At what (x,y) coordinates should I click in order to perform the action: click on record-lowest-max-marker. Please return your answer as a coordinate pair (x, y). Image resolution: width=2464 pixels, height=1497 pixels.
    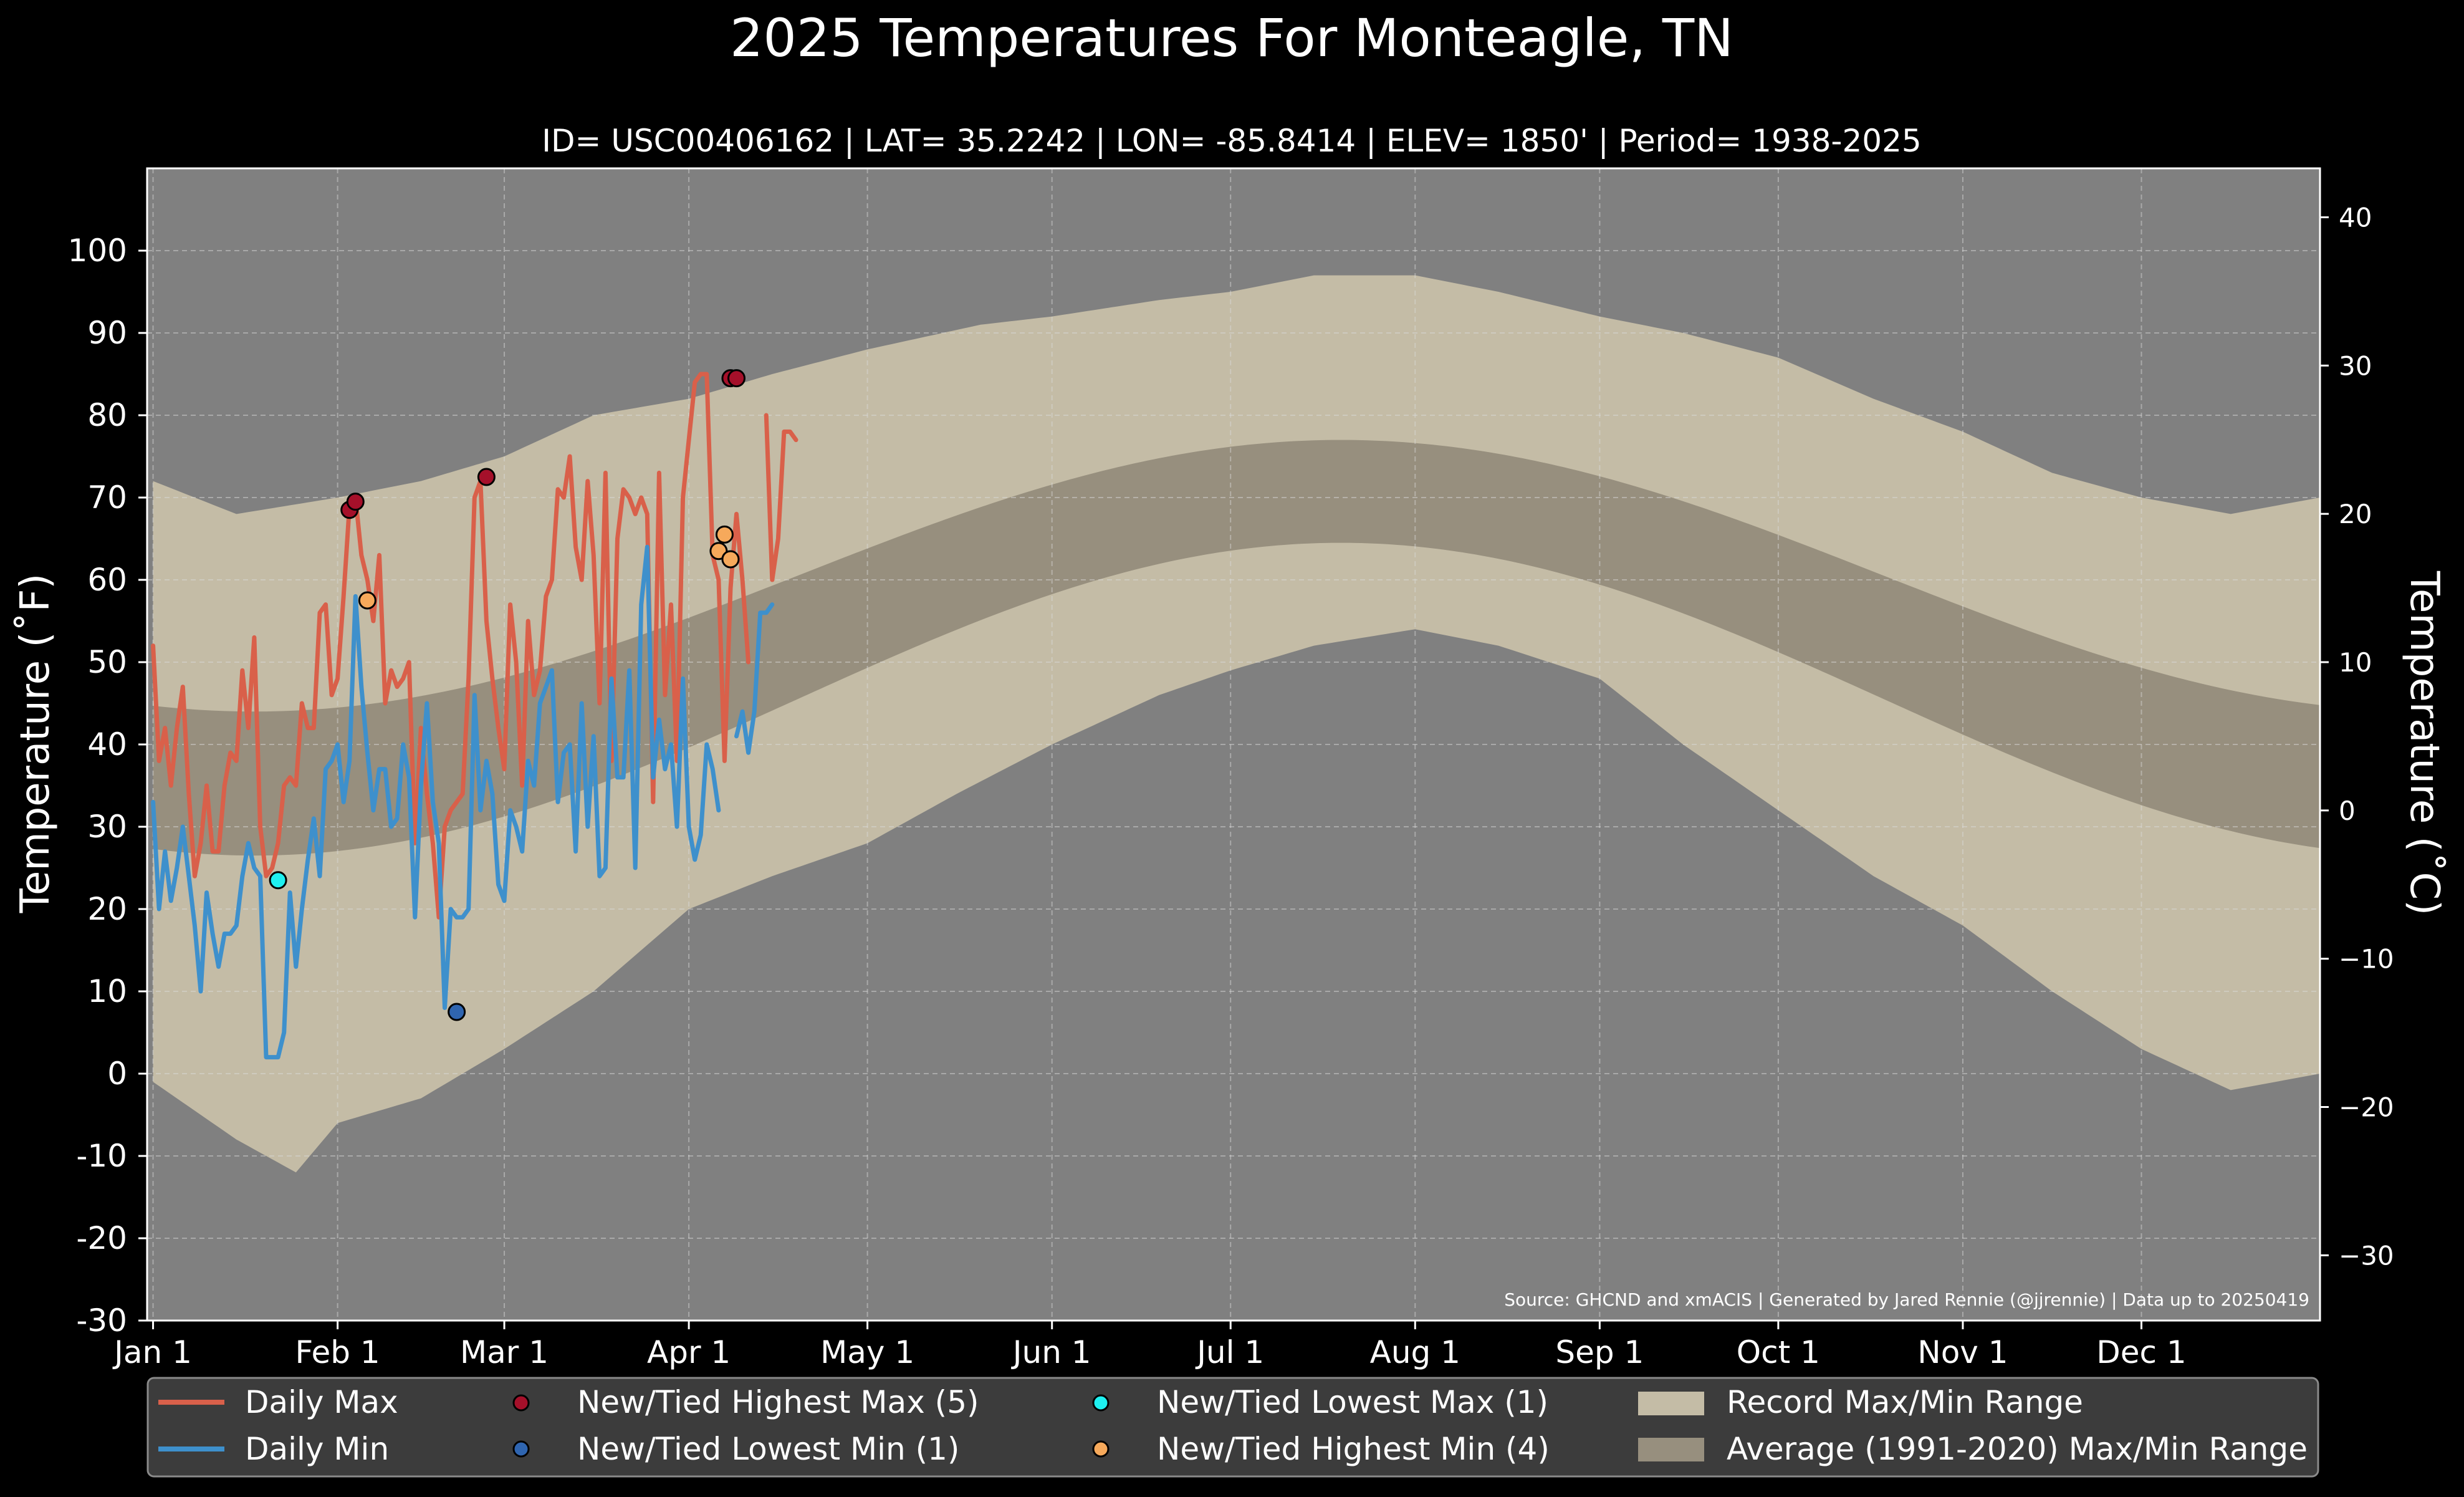
    Looking at the image, I should click on (278, 880).